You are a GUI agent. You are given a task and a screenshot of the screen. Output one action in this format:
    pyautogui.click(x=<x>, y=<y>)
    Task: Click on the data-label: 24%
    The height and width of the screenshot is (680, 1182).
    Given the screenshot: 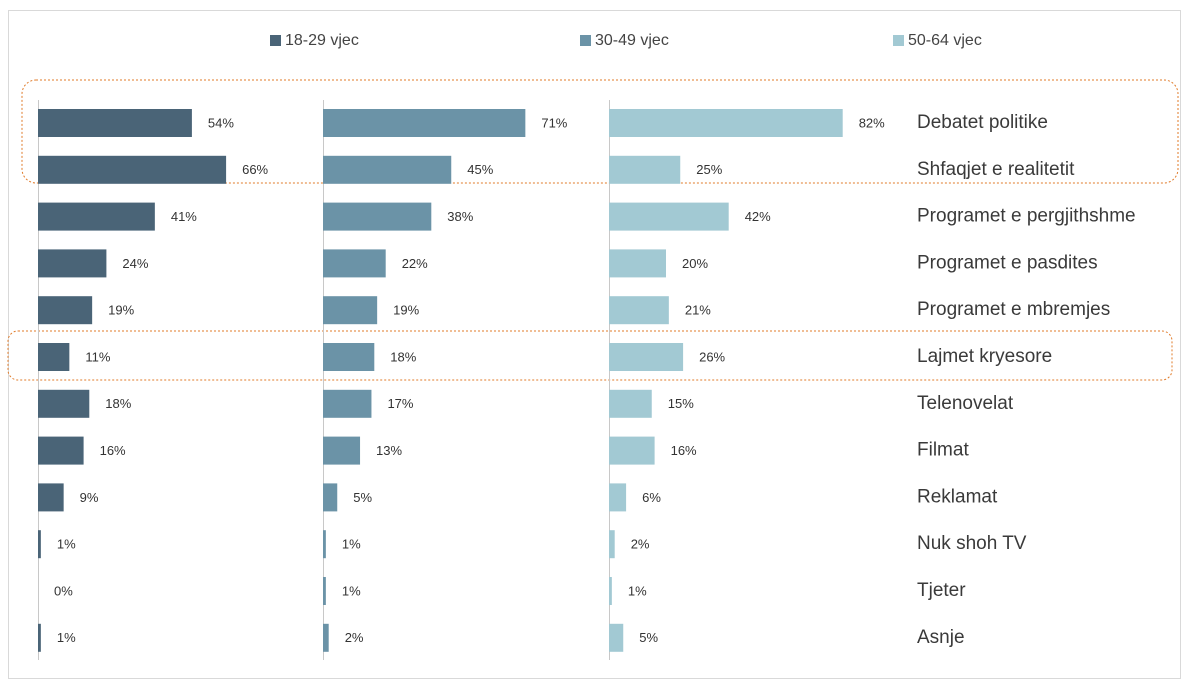 What is the action you would take?
    pyautogui.click(x=135, y=263)
    